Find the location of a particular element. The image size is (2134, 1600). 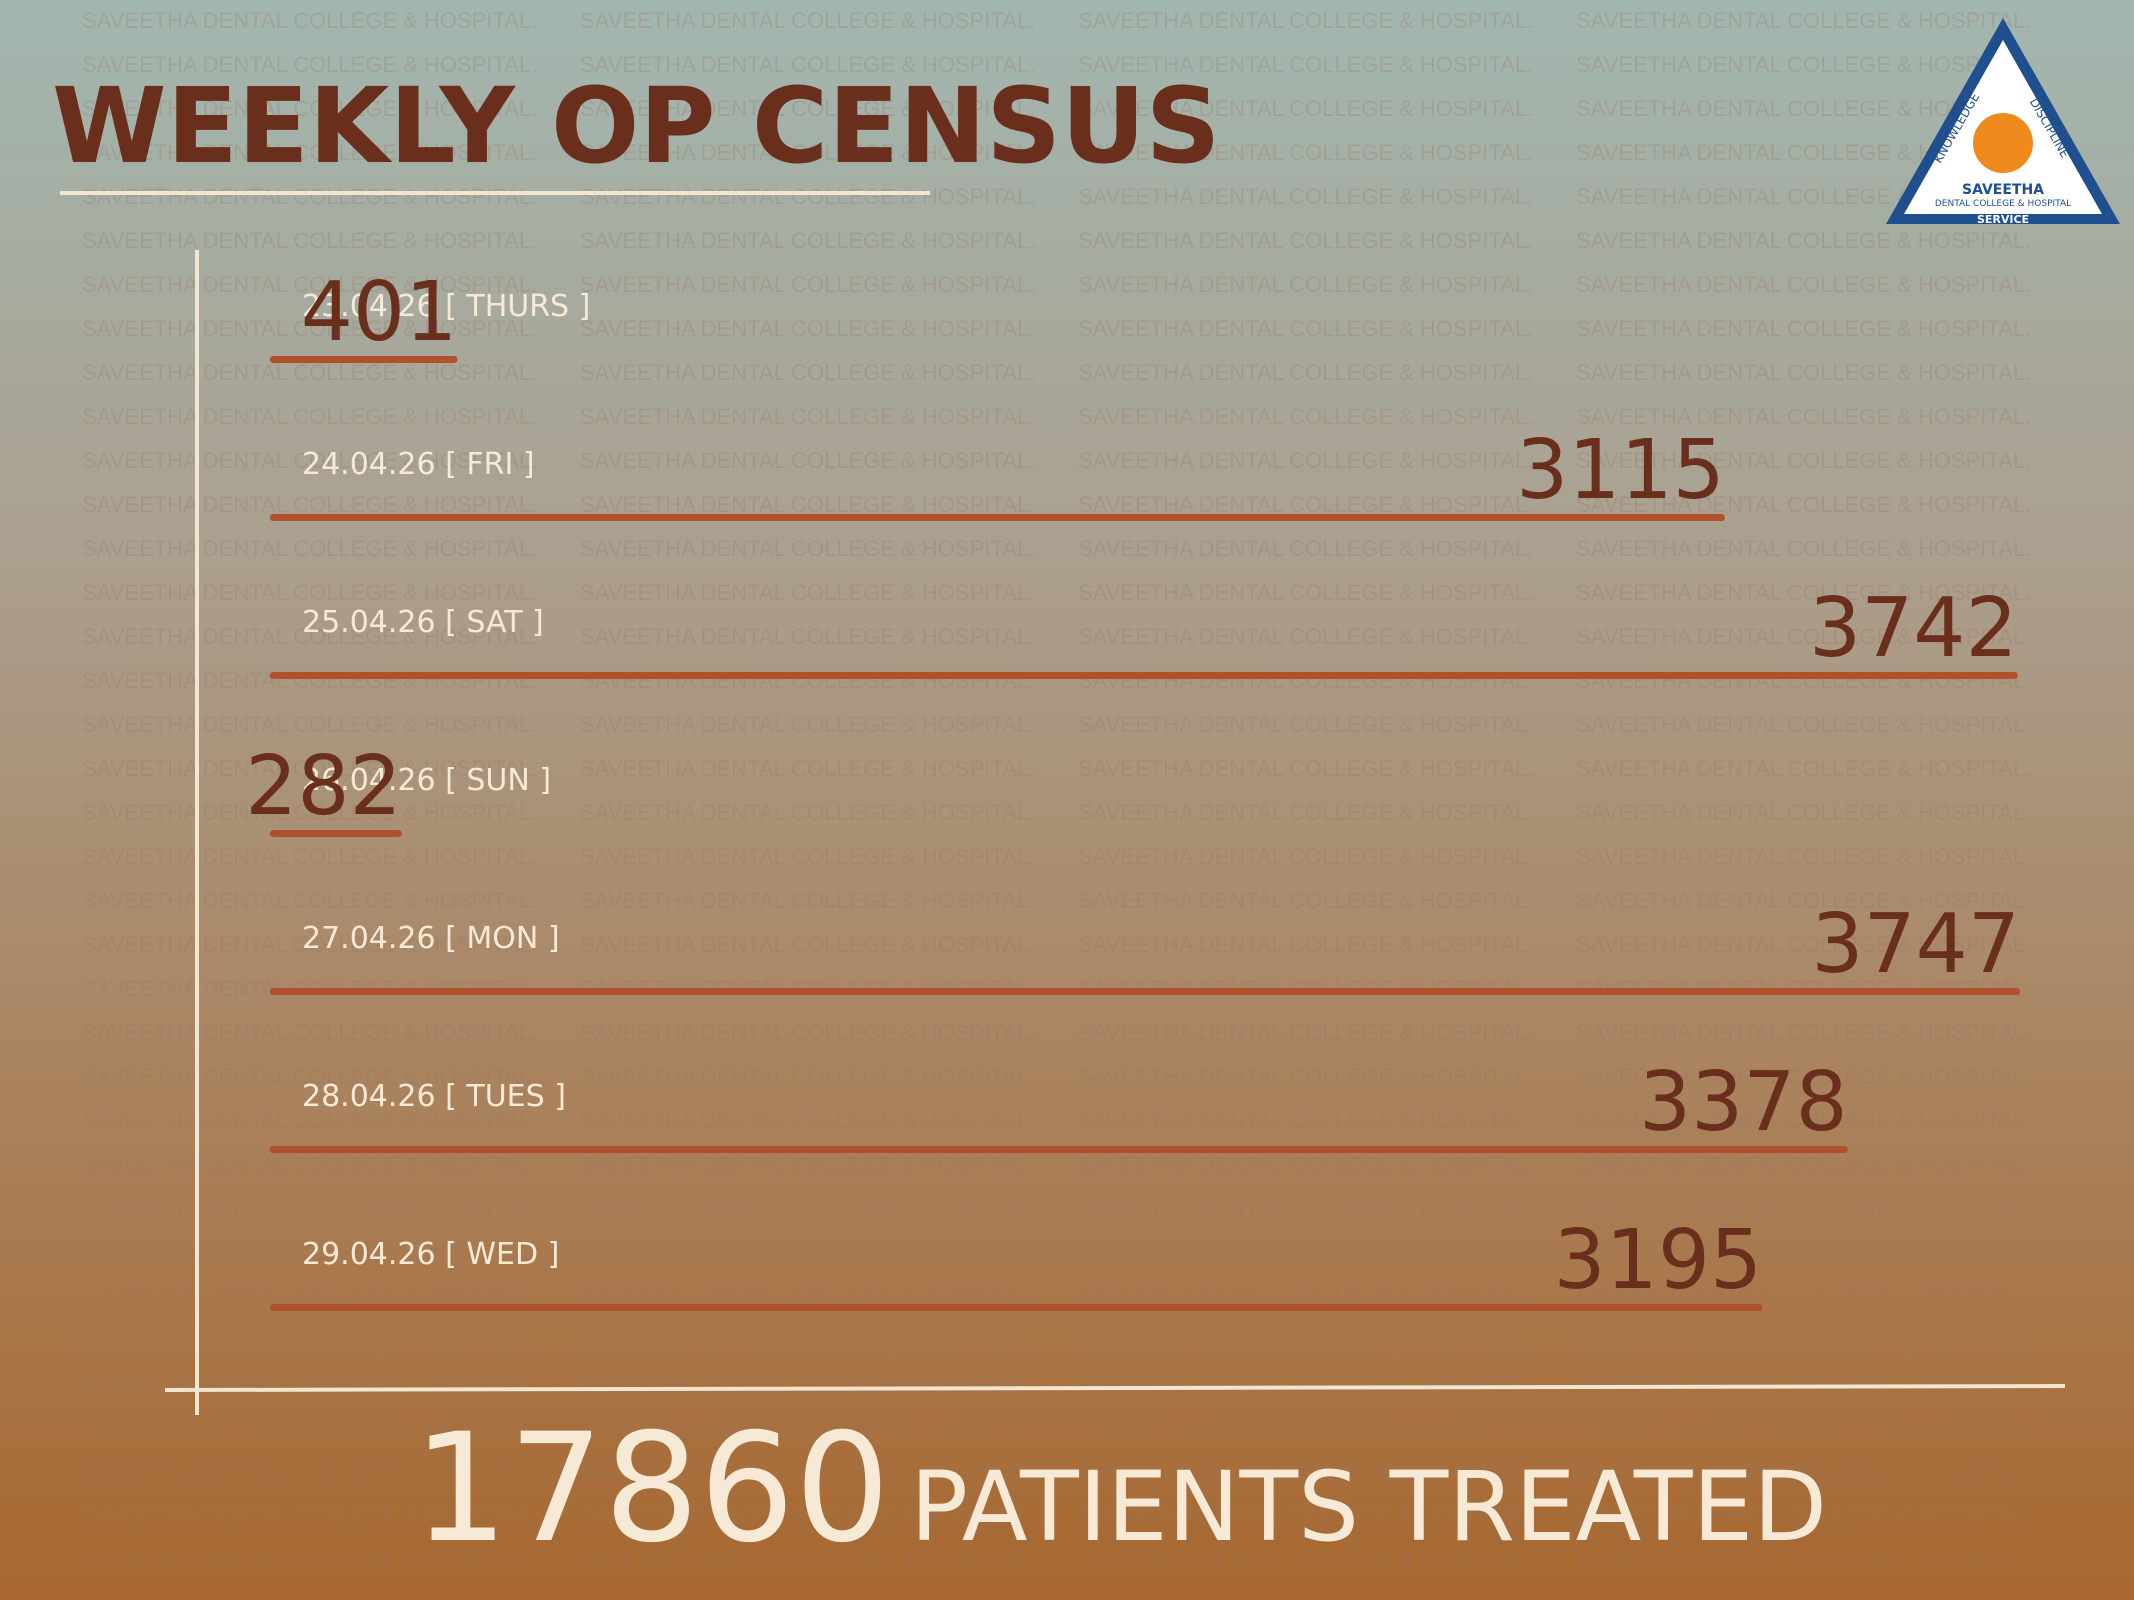

logo-text: SERVICE is located at coordinates (2003, 219).